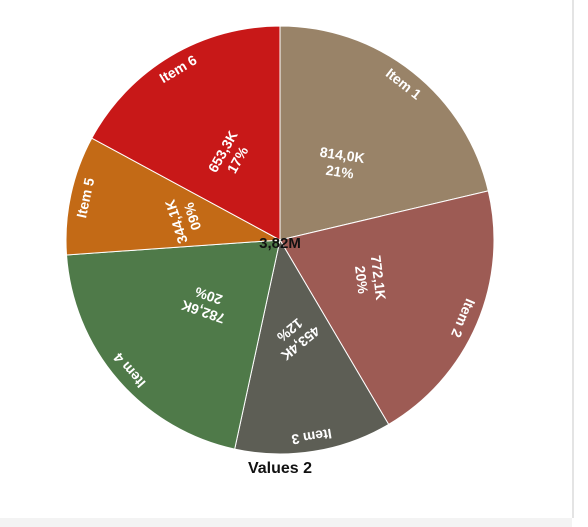  I want to click on slice-percent-label: 21%, so click(340, 172).